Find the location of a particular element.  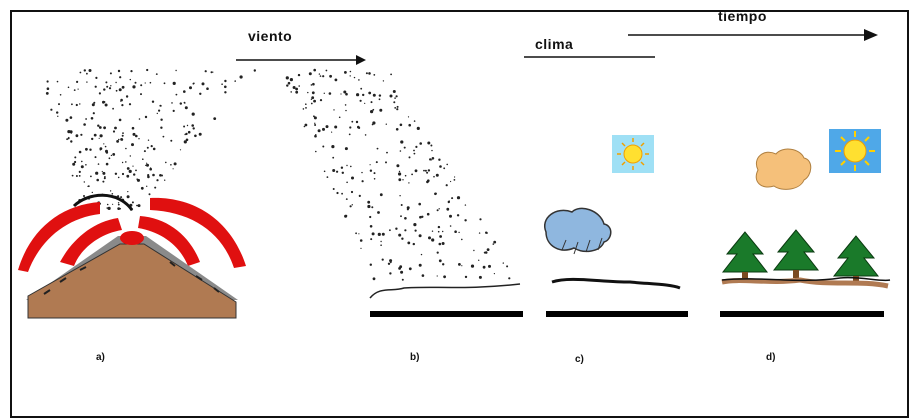

ash-fall-b is located at coordinates (398, 174).